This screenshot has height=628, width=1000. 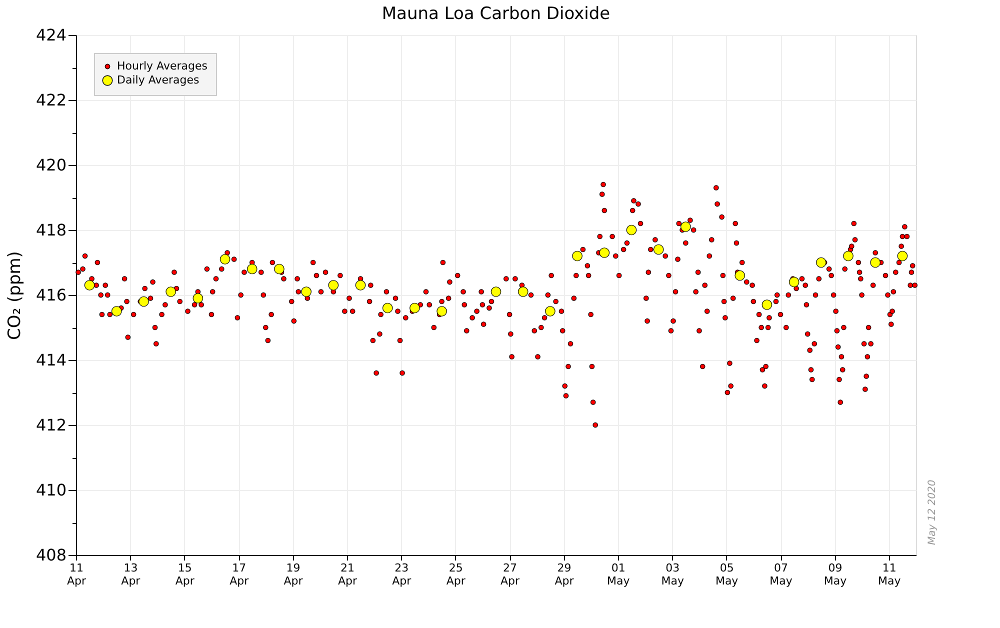 What do you see at coordinates (162, 66) in the screenshot?
I see `legend-label: Hourly Averages` at bounding box center [162, 66].